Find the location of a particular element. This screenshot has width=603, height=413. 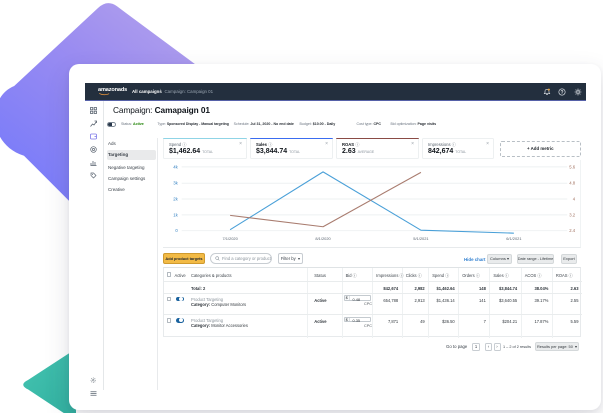

svg-text: 5/1/2021 is located at coordinates (420, 238).